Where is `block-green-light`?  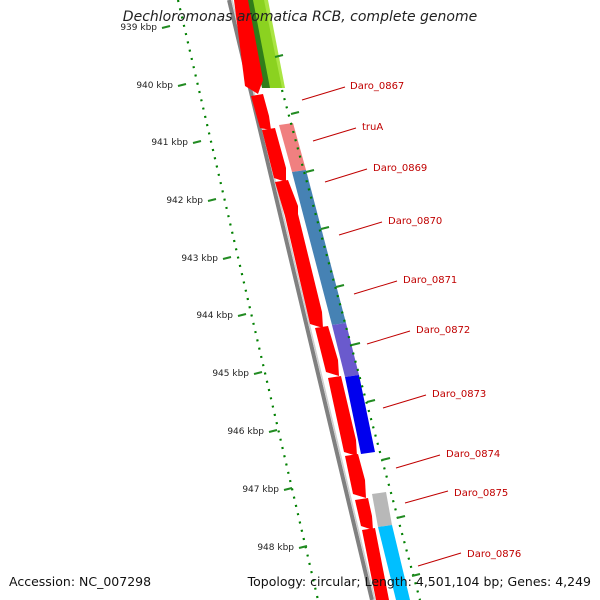
block-green-light is located at coordinates (269, 44).